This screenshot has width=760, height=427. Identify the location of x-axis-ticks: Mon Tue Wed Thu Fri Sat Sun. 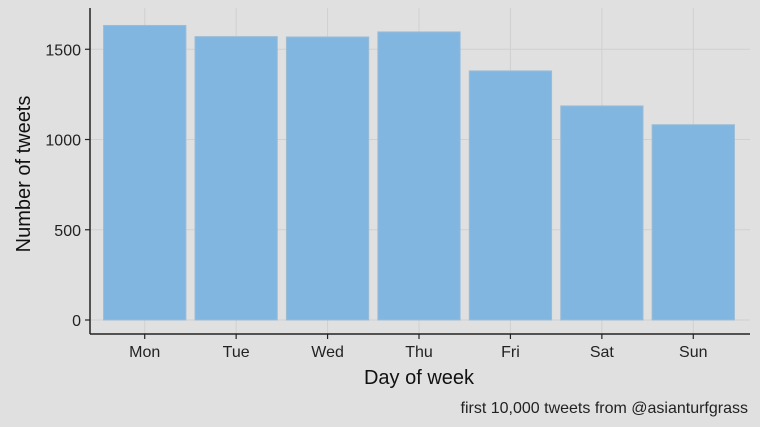
(418, 347).